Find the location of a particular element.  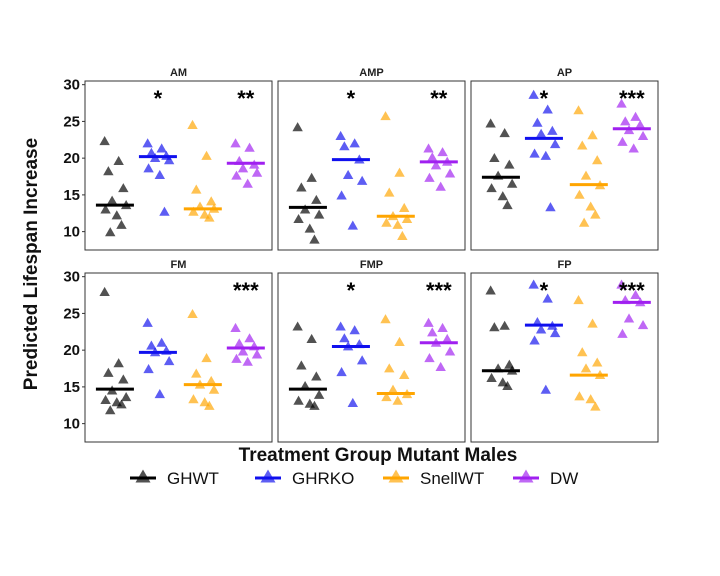

facet-panel-amp: AMP* ** is located at coordinates (371, 159).